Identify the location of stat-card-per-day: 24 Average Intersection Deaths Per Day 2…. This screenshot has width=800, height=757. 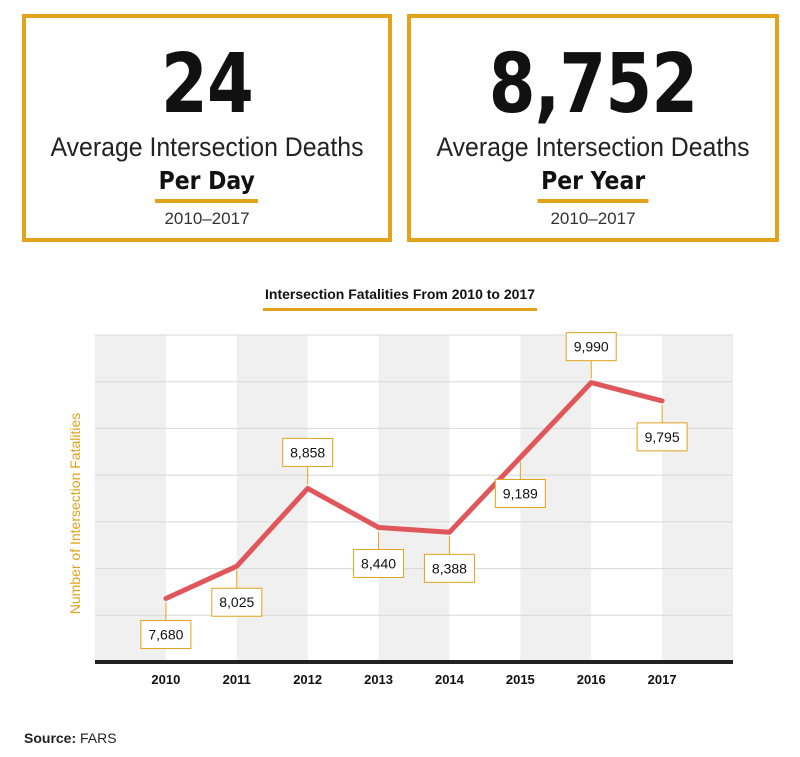
(207, 128).